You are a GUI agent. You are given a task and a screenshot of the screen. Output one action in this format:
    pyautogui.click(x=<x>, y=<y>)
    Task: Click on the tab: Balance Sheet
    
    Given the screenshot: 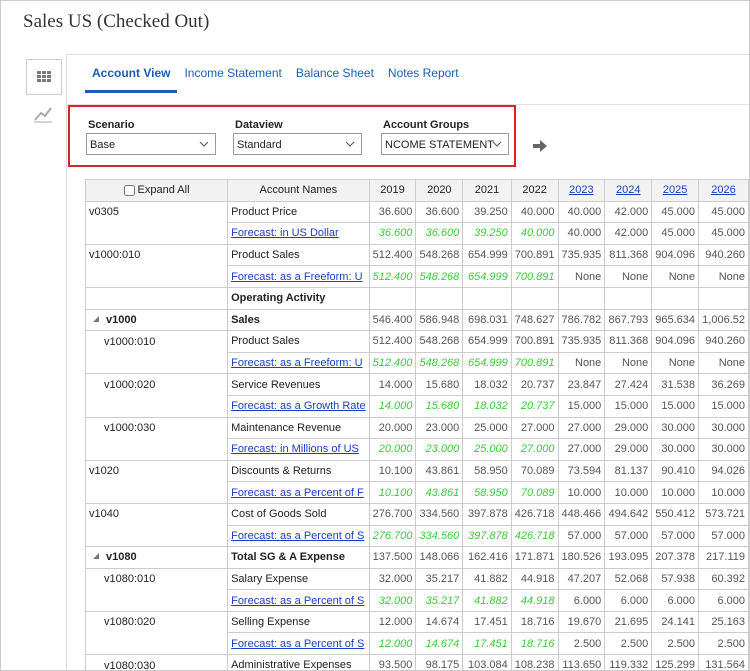 What is the action you would take?
    pyautogui.click(x=334, y=73)
    